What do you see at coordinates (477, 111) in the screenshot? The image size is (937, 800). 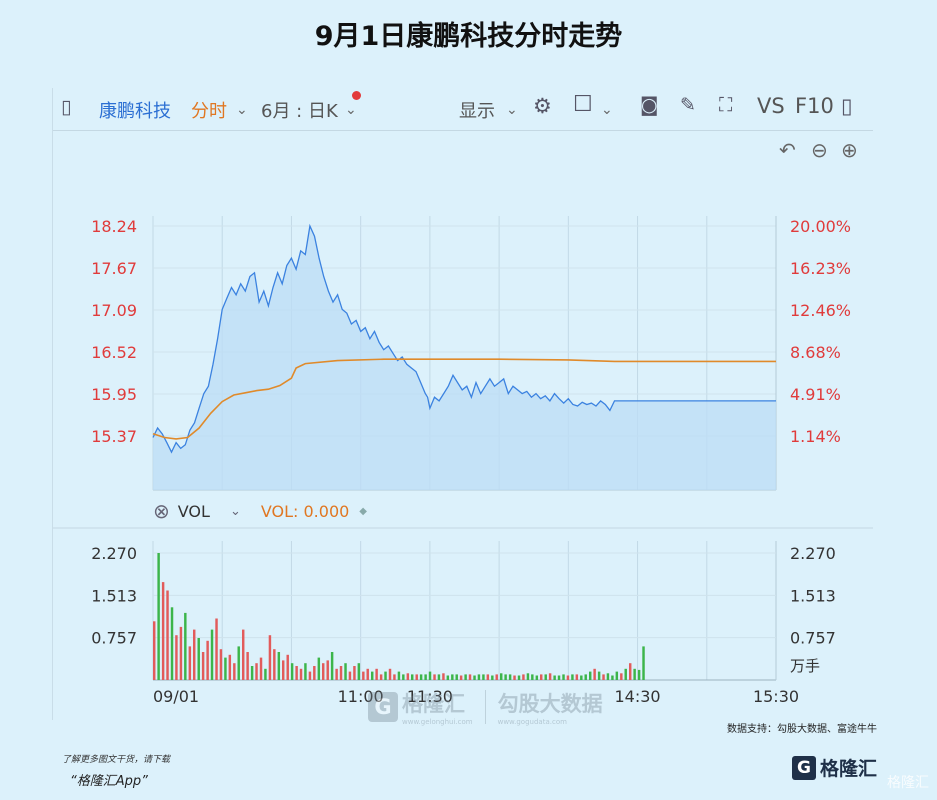 I see `display-menu: 显示` at bounding box center [477, 111].